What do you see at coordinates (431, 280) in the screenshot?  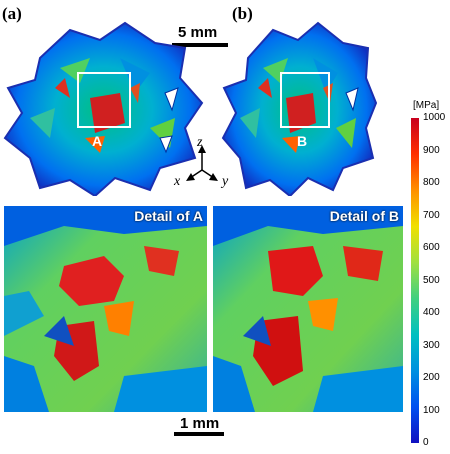 I see `colorbar-tick-label: 500` at bounding box center [431, 280].